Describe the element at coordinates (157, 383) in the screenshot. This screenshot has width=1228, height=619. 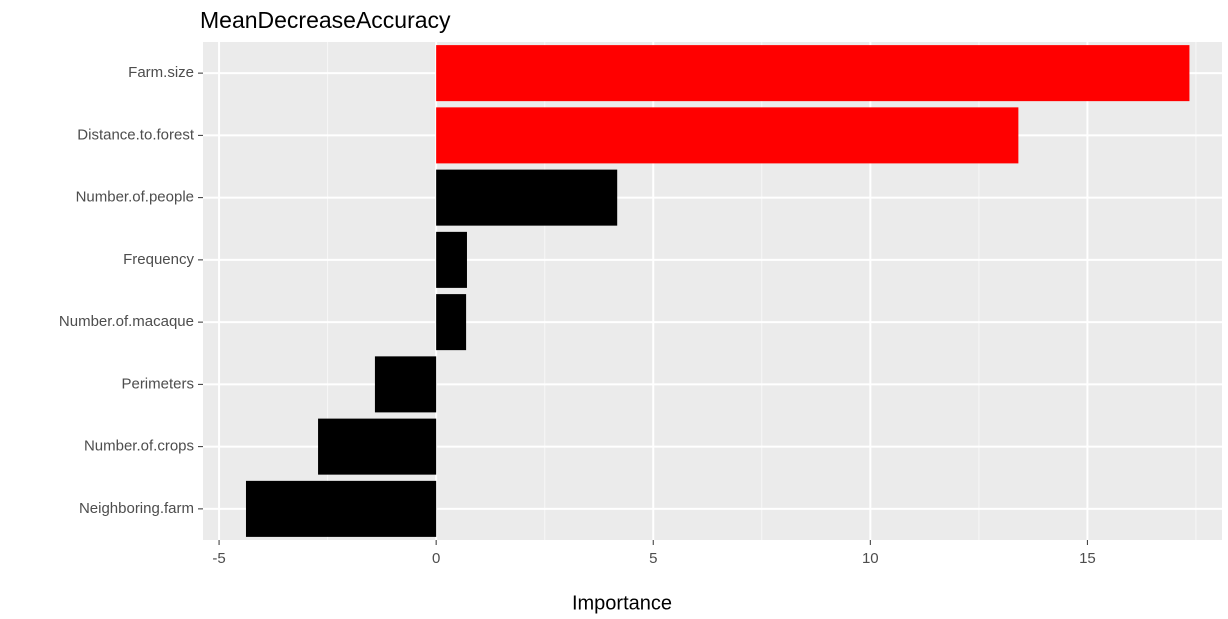
I see `y-tick-label: Perimeters` at that location.